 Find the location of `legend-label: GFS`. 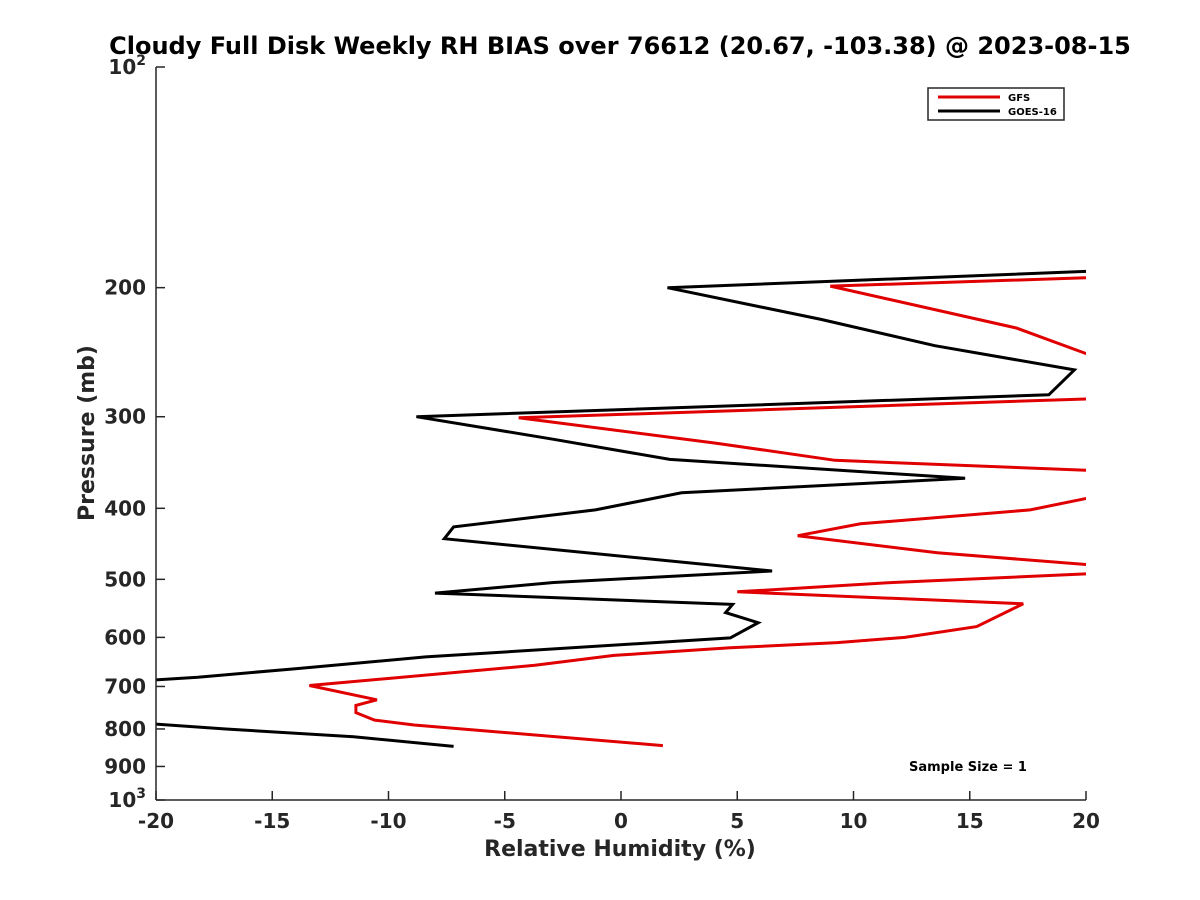

legend-label: GFS is located at coordinates (1019, 98).